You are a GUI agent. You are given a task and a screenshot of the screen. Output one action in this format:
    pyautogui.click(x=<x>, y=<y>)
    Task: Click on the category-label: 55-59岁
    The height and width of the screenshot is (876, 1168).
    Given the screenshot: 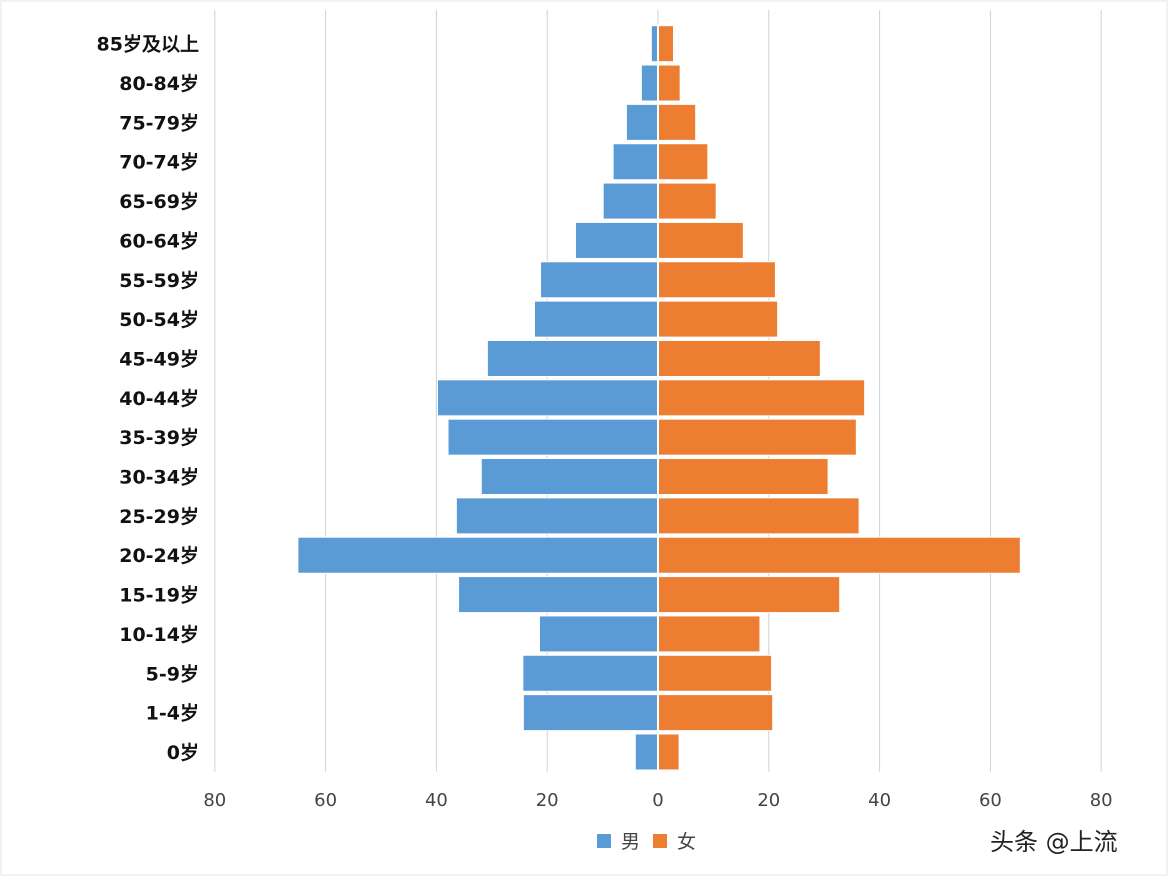 What is the action you would take?
    pyautogui.click(x=159, y=280)
    